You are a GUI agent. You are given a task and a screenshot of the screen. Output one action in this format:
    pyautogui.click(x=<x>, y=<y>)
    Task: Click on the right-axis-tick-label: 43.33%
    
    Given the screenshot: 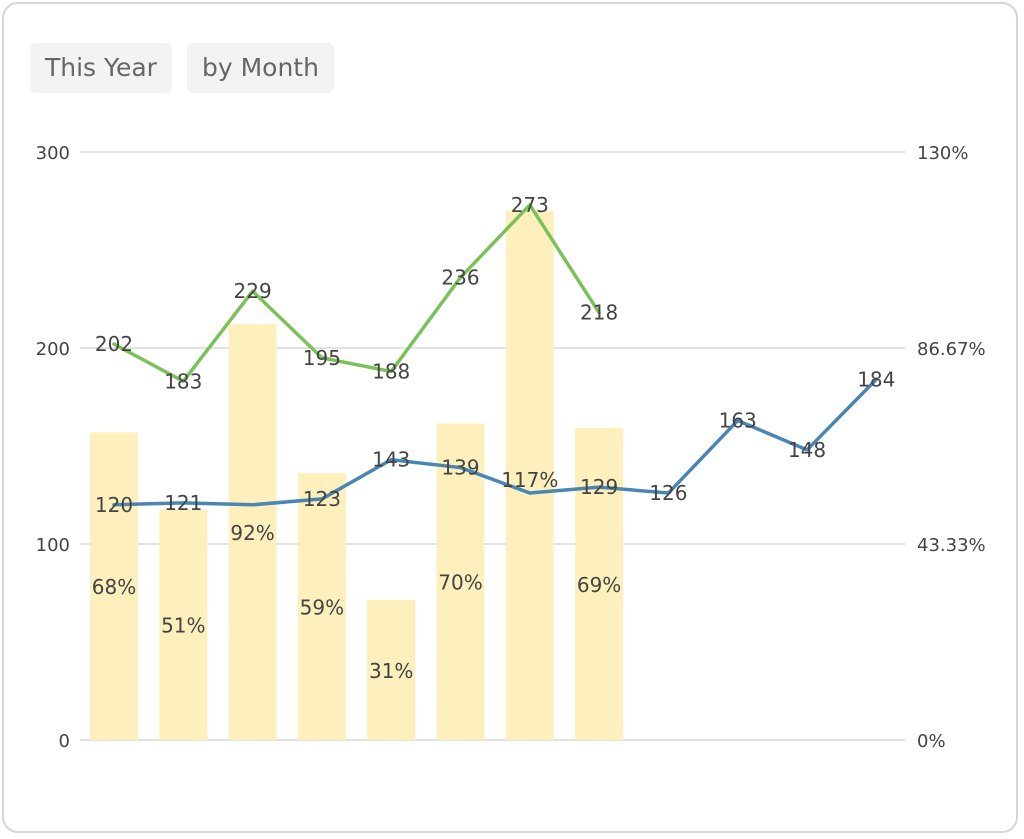 What is the action you would take?
    pyautogui.click(x=951, y=545)
    